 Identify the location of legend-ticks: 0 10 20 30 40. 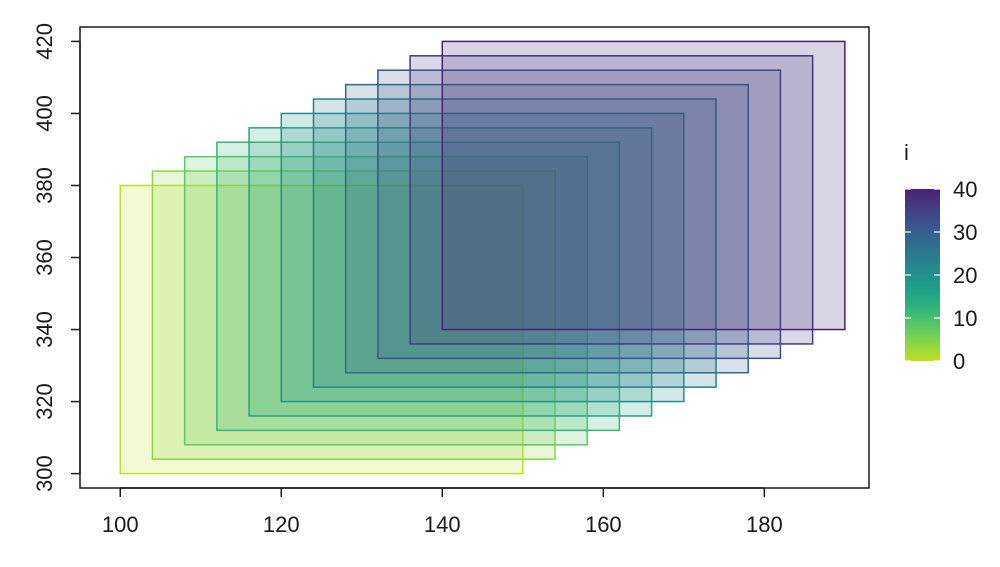
(941, 275).